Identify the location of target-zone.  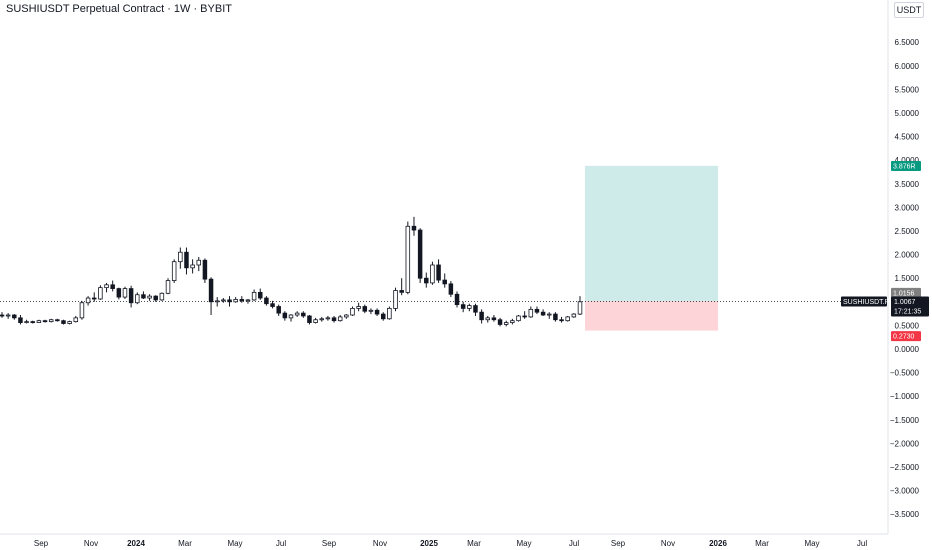
(651, 233).